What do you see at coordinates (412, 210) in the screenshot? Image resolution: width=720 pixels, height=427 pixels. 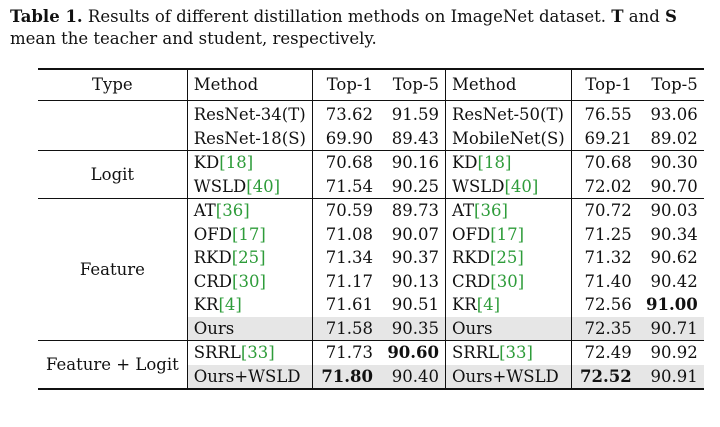 I see `top5-cell: 89.73` at bounding box center [412, 210].